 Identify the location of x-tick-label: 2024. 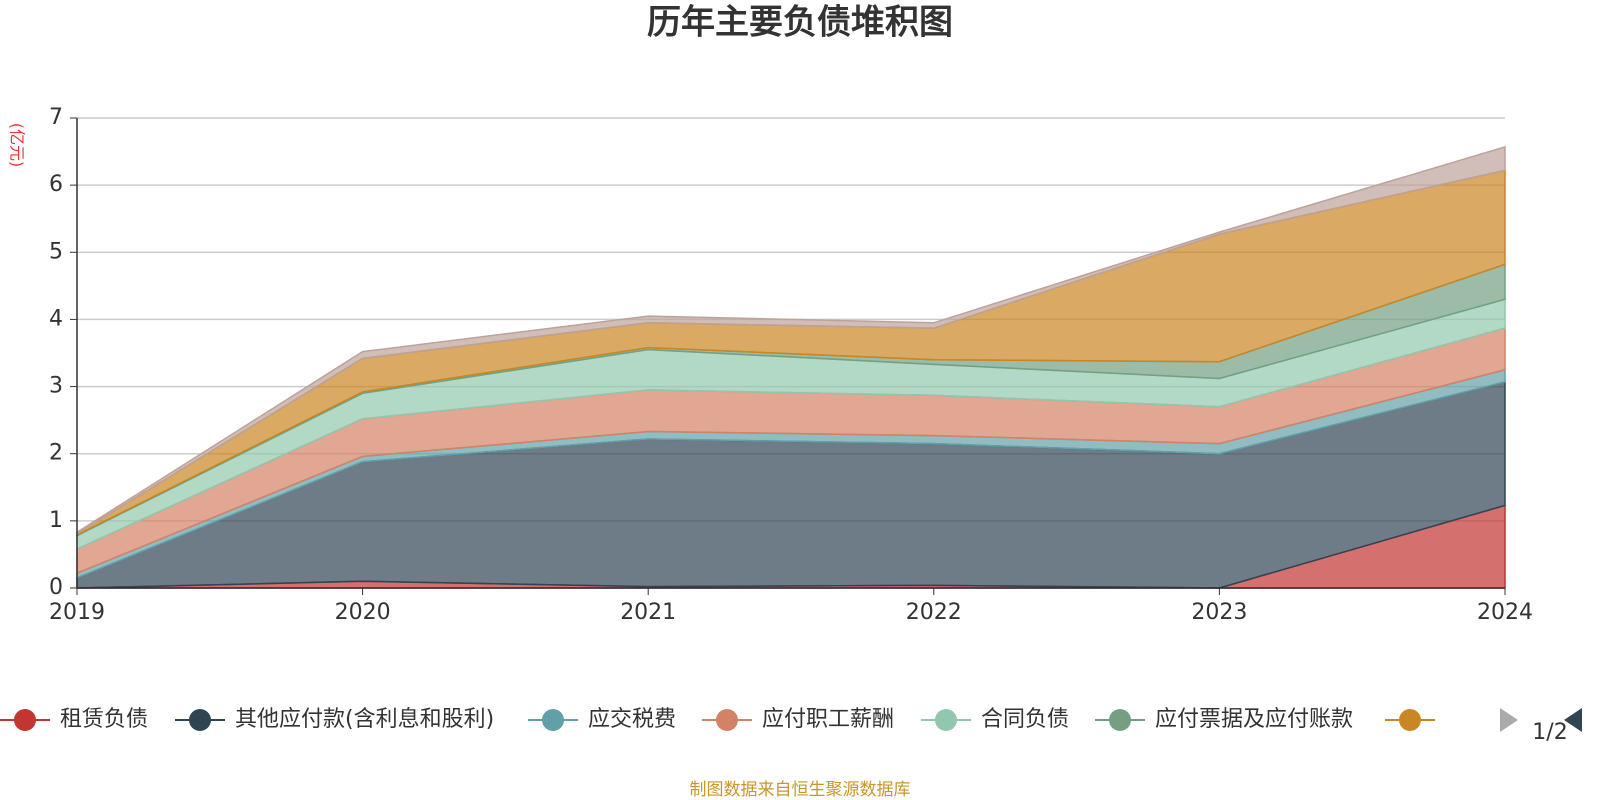
(1505, 612).